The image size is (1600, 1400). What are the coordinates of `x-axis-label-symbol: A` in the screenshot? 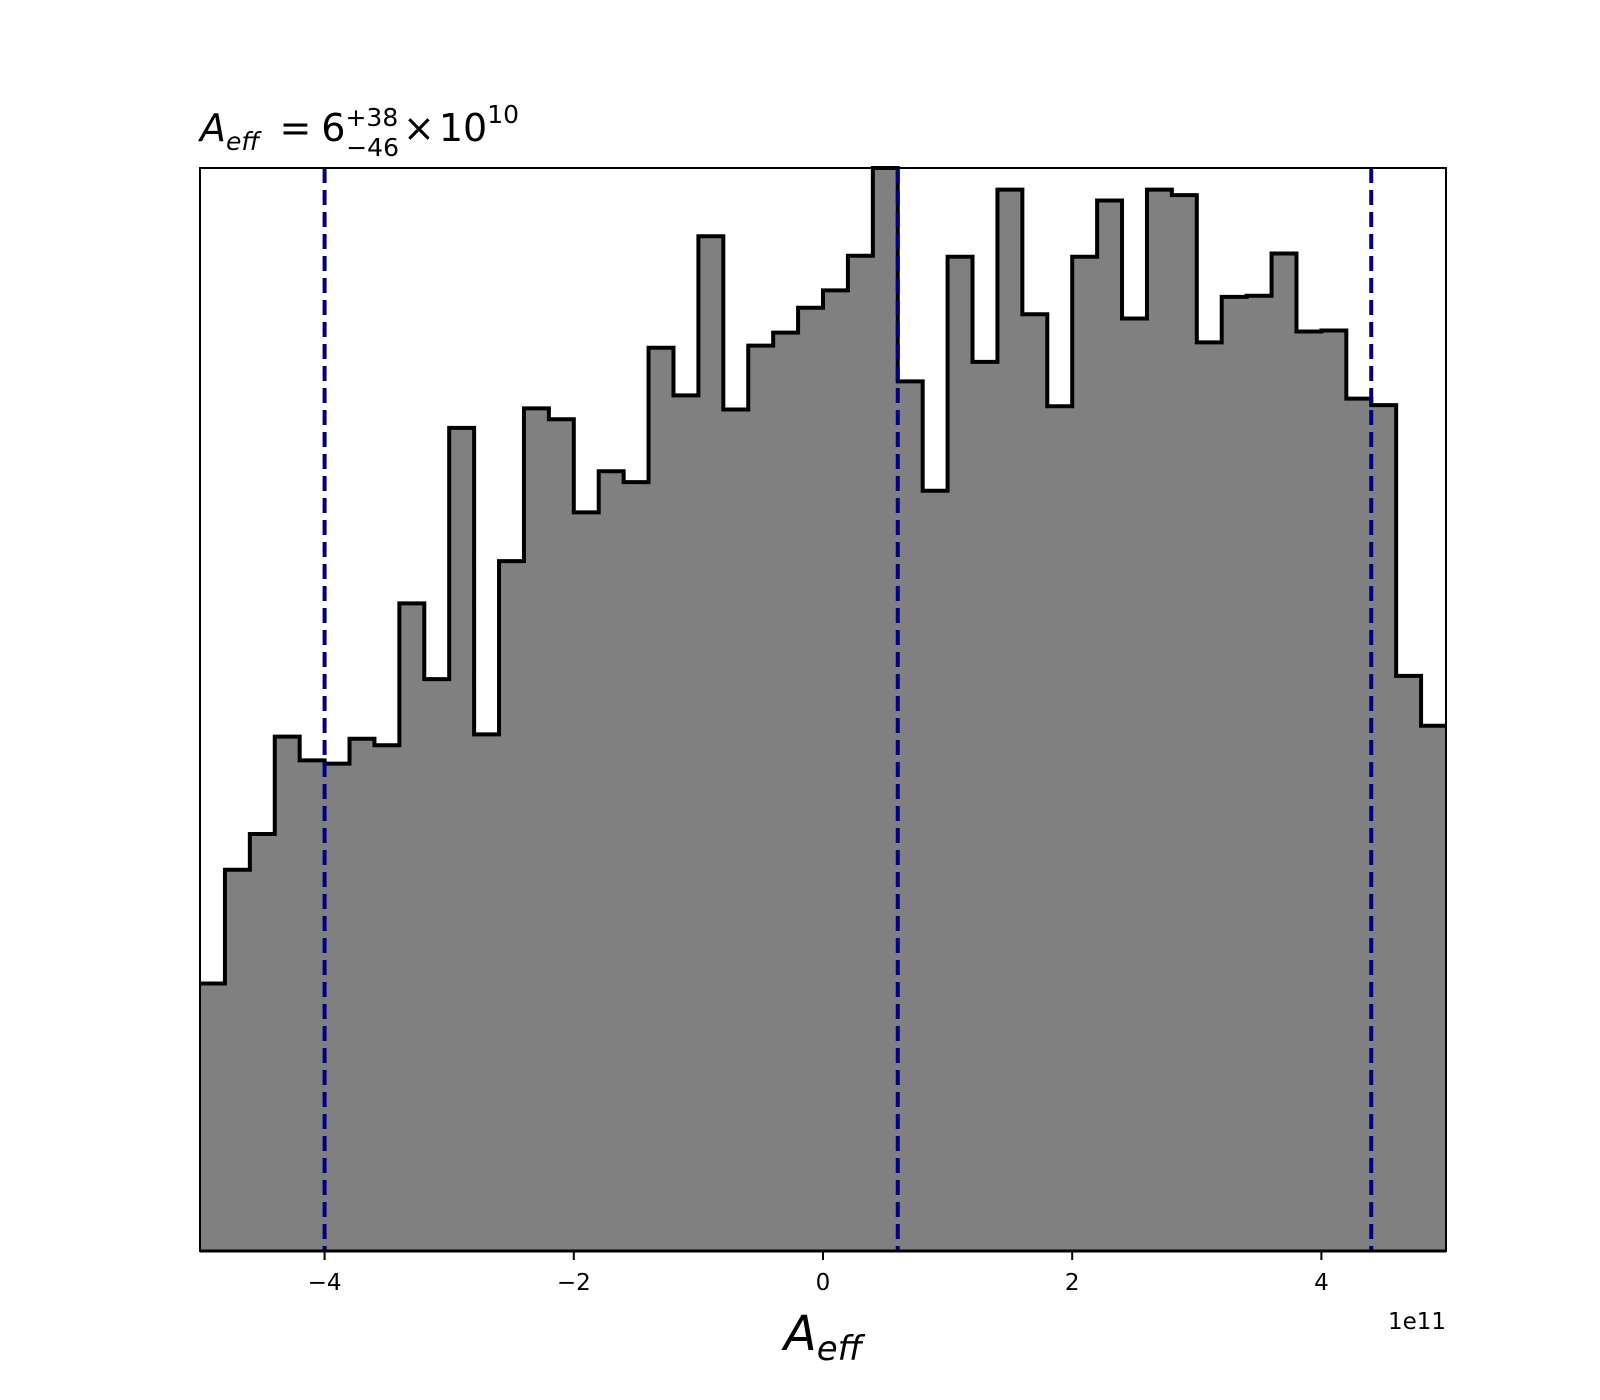 It's located at (799, 1334).